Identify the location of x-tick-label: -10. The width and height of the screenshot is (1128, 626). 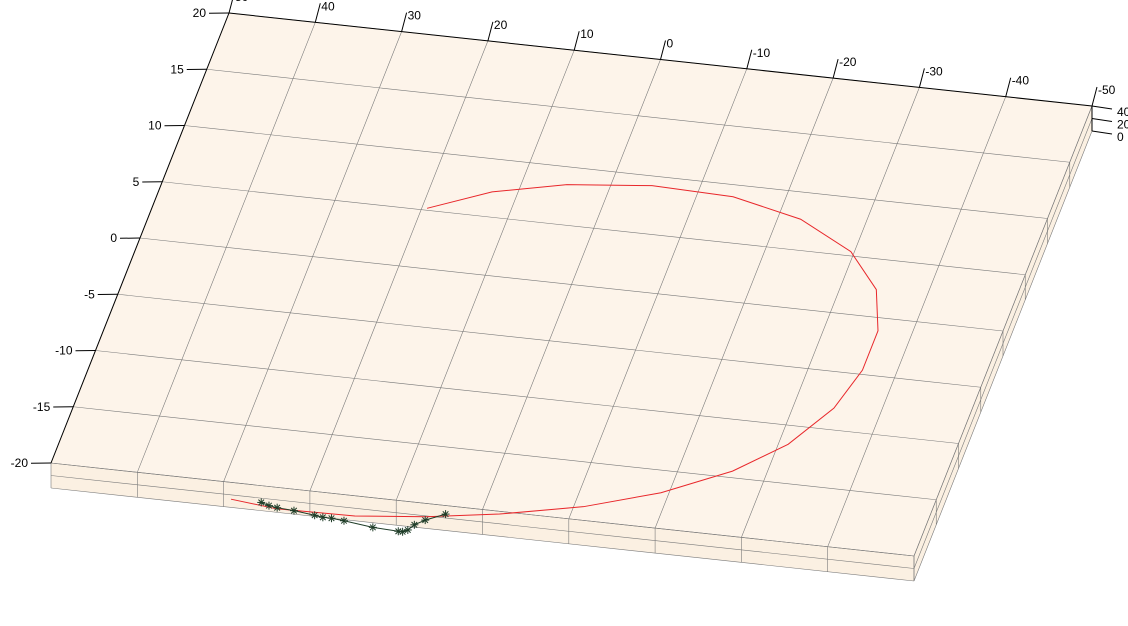
(64, 351).